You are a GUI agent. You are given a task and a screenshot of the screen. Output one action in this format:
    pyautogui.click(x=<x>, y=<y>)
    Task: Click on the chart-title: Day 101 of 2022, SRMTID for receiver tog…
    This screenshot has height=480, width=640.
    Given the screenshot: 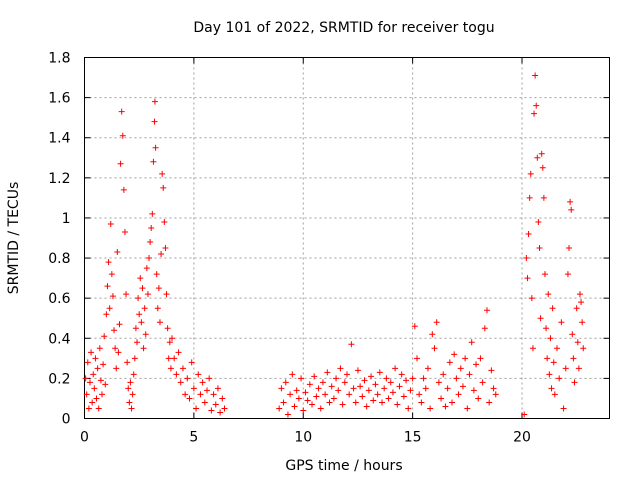 What is the action you would take?
    pyautogui.click(x=343, y=28)
    